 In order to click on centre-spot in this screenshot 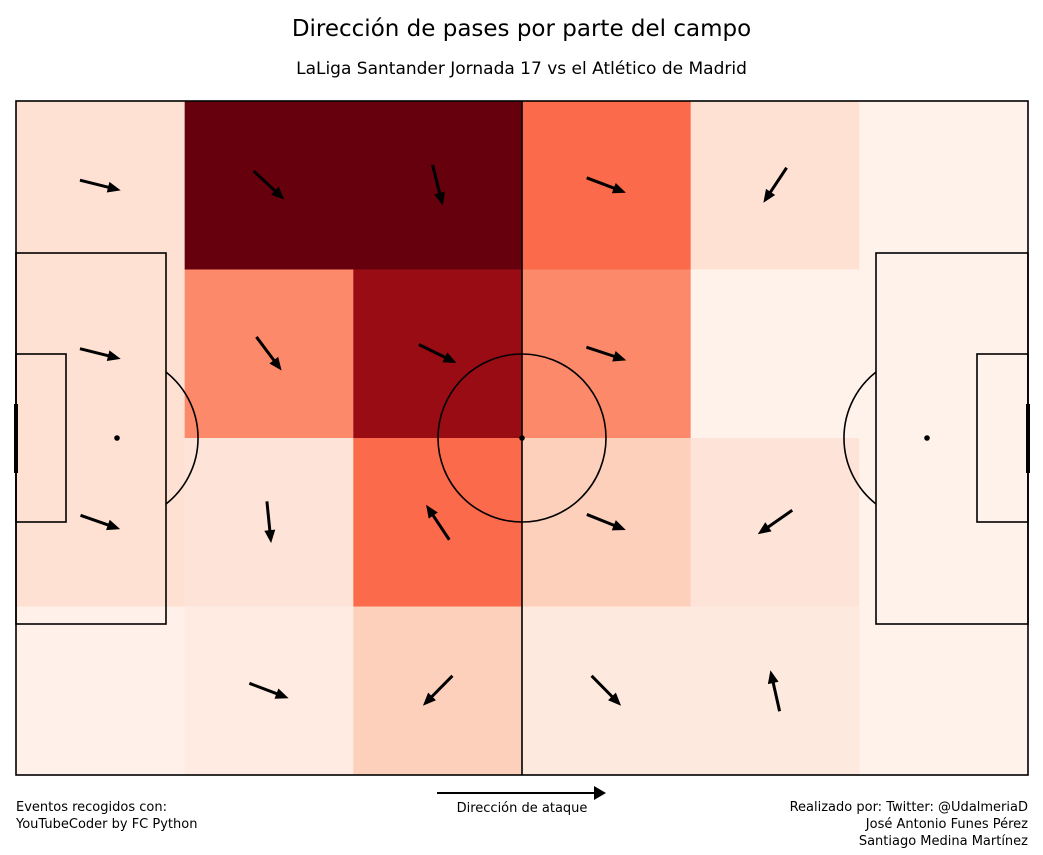, I will do `click(522, 438)`.